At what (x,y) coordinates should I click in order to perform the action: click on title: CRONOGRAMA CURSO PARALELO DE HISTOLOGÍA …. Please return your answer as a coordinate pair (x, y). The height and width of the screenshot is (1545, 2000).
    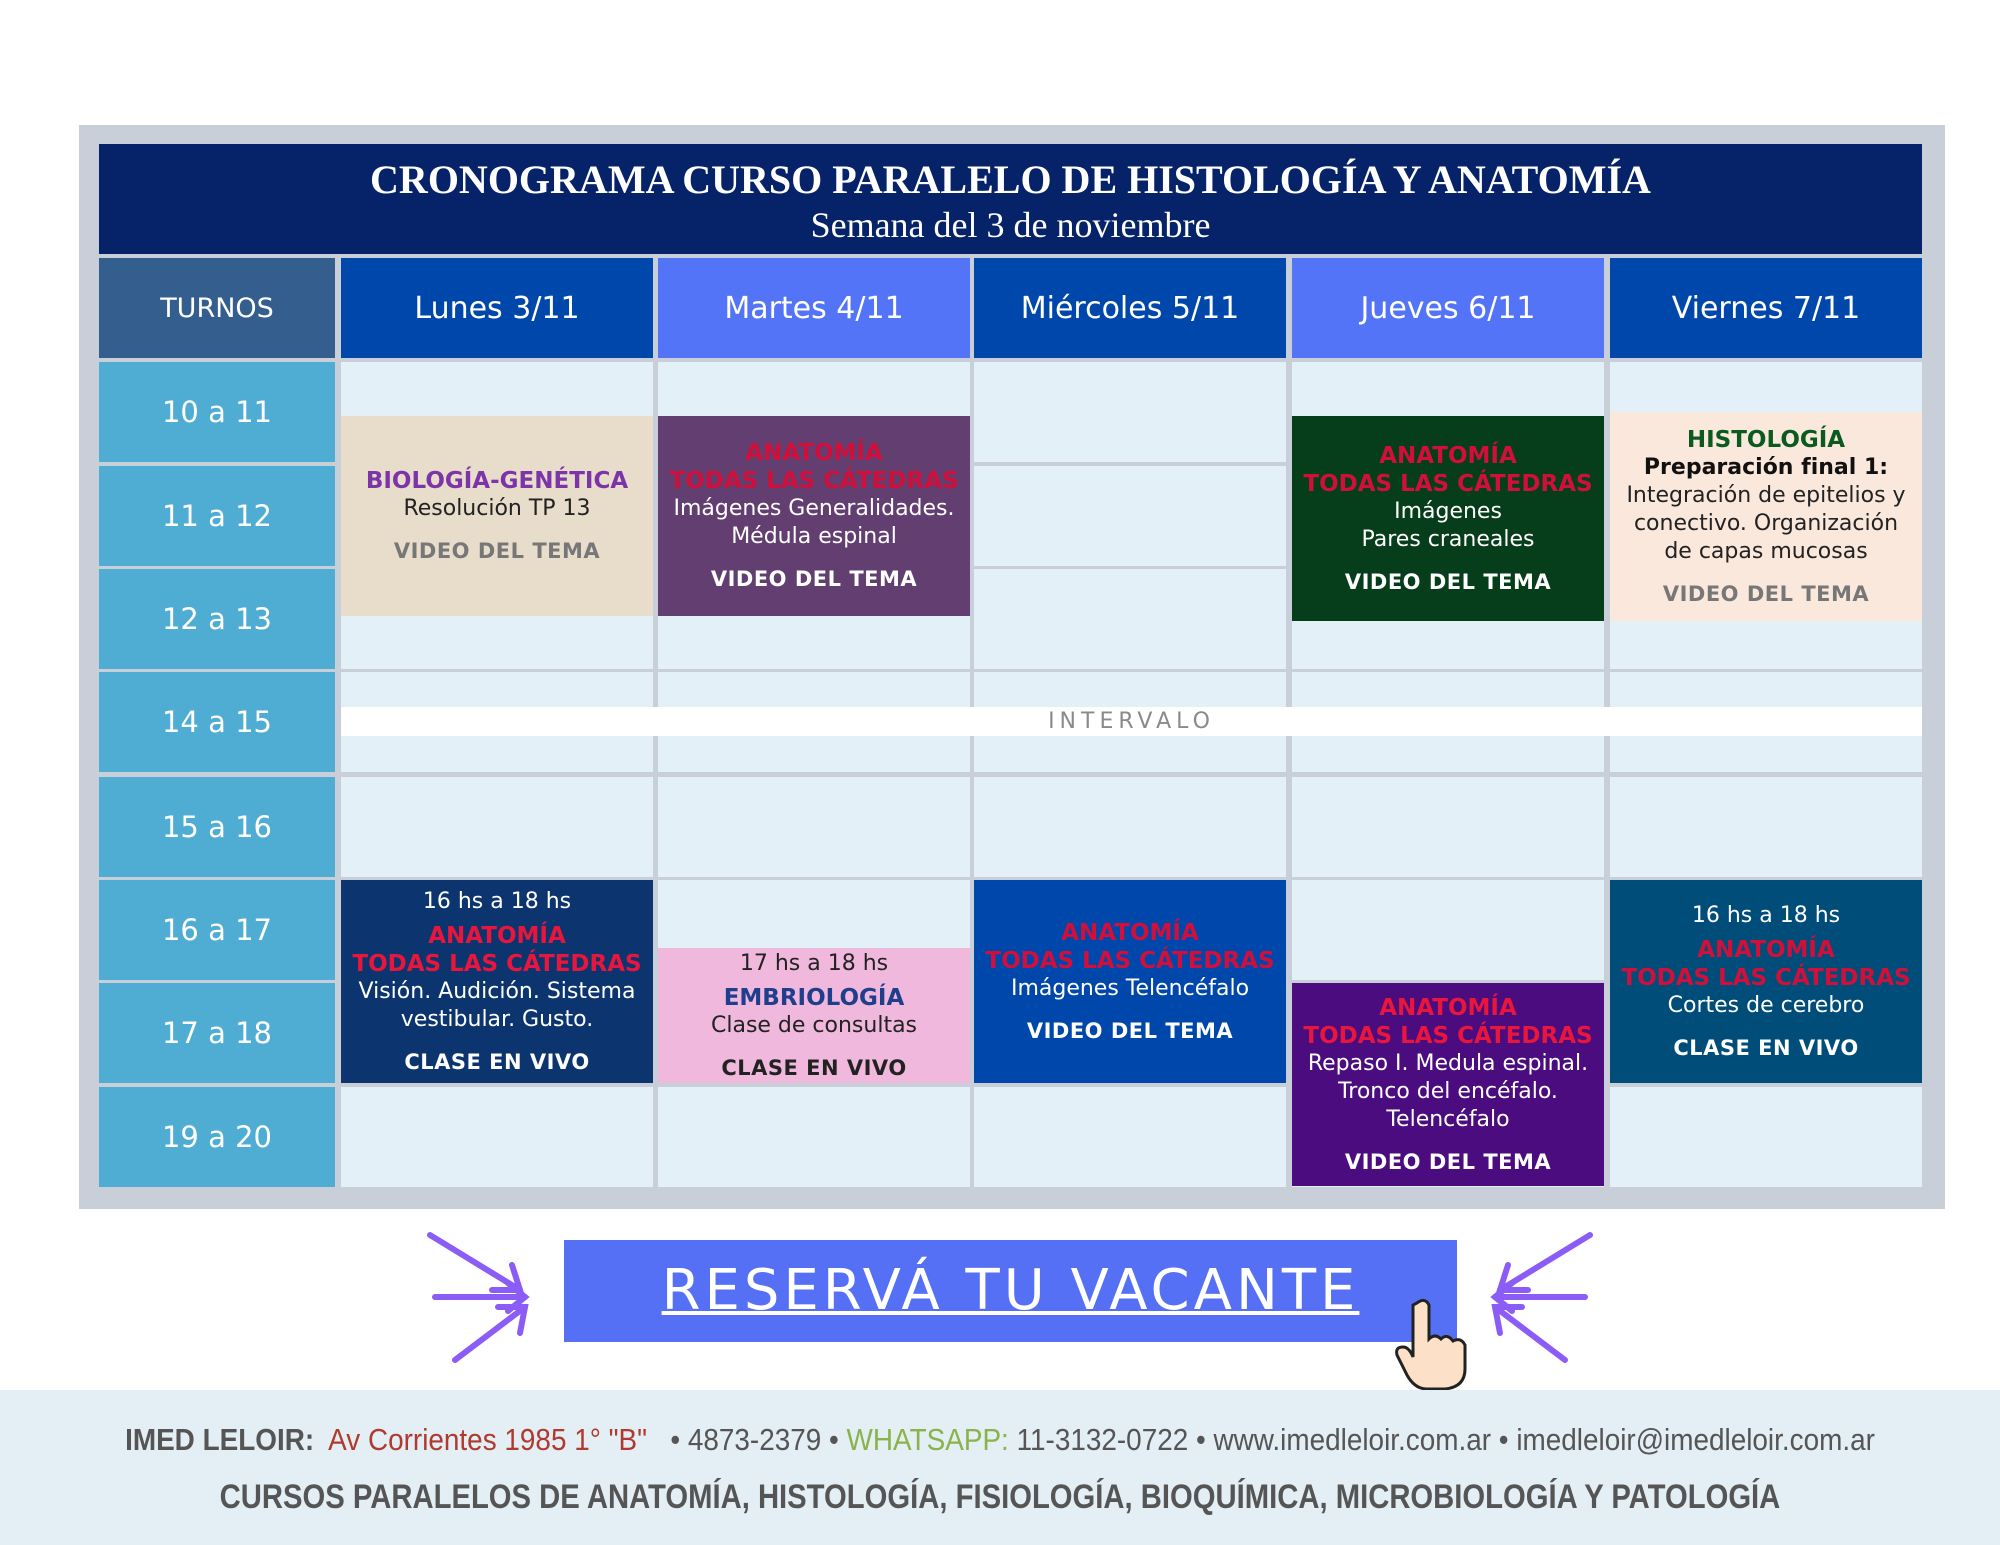
    Looking at the image, I should click on (1010, 179).